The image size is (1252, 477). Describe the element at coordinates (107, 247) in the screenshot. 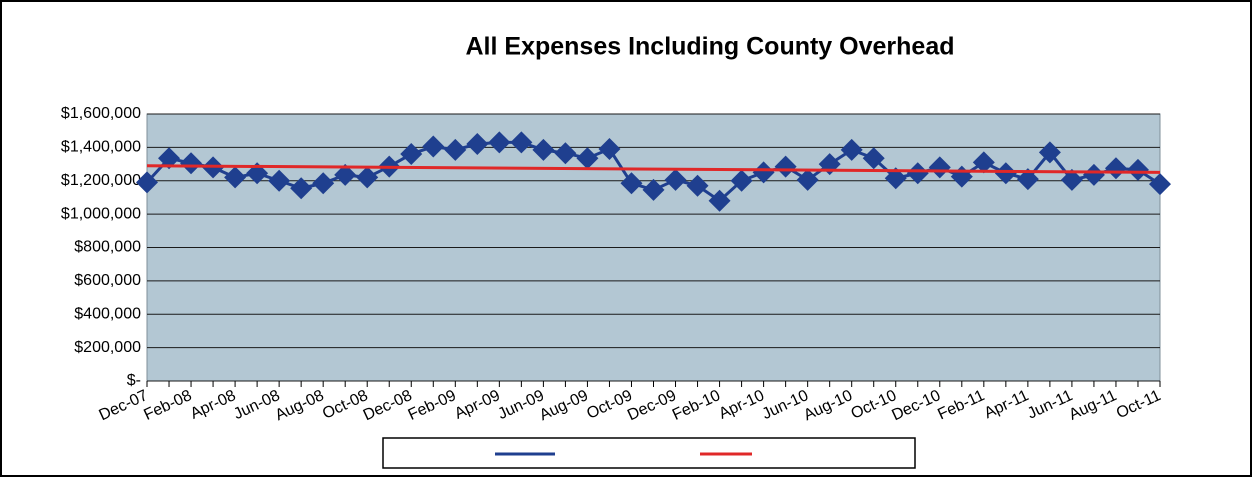

I see `y-tick-label: $800,000` at that location.